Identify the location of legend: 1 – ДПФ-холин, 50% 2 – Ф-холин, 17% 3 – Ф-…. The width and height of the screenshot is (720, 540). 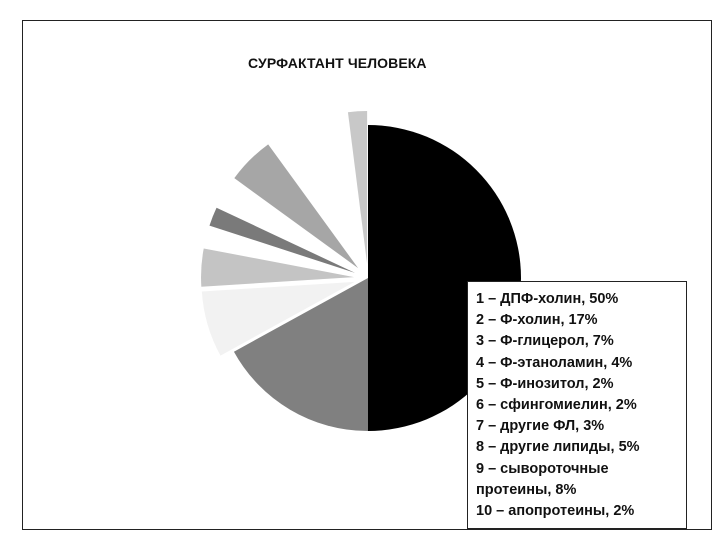
(577, 405).